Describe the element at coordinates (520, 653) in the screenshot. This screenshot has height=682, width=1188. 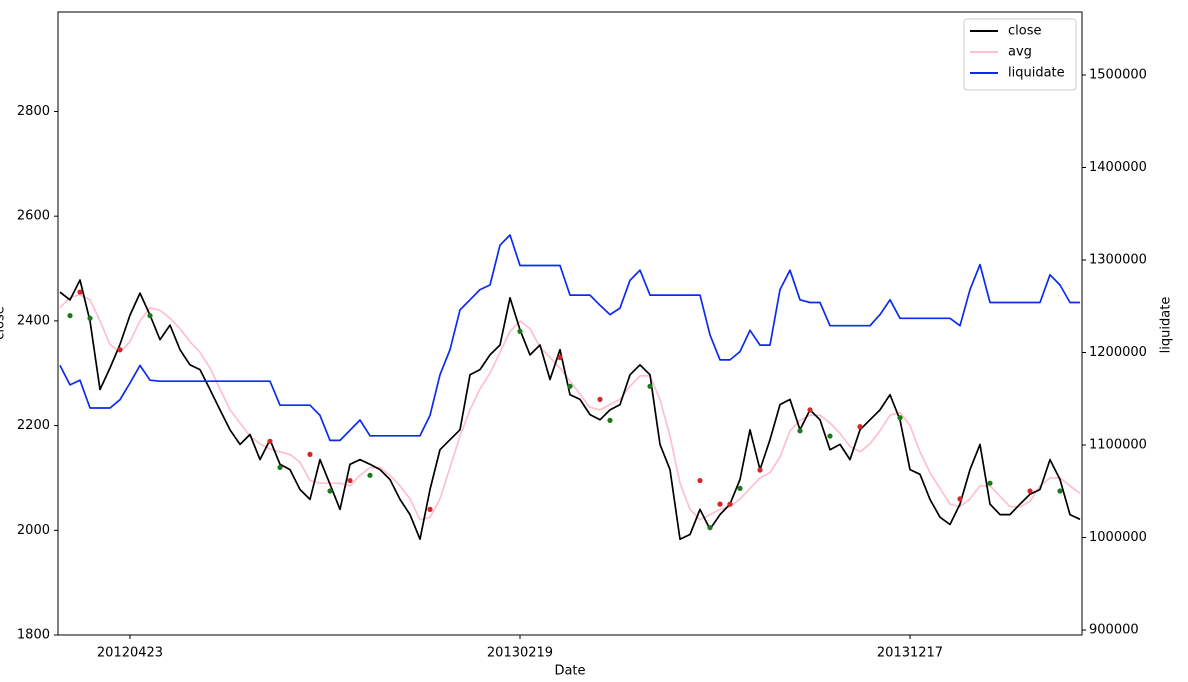
I see `x-tick-label: 20130219` at that location.